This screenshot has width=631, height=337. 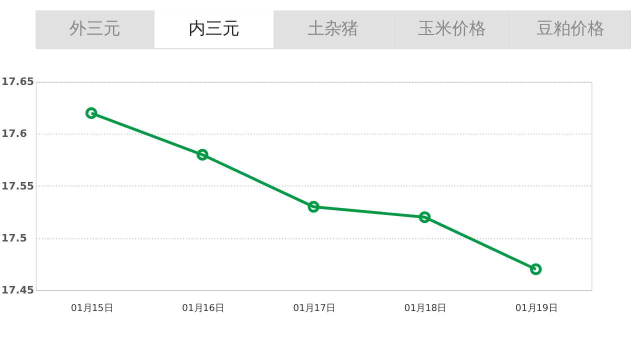 I want to click on text: 土杂猪, so click(x=332, y=28).